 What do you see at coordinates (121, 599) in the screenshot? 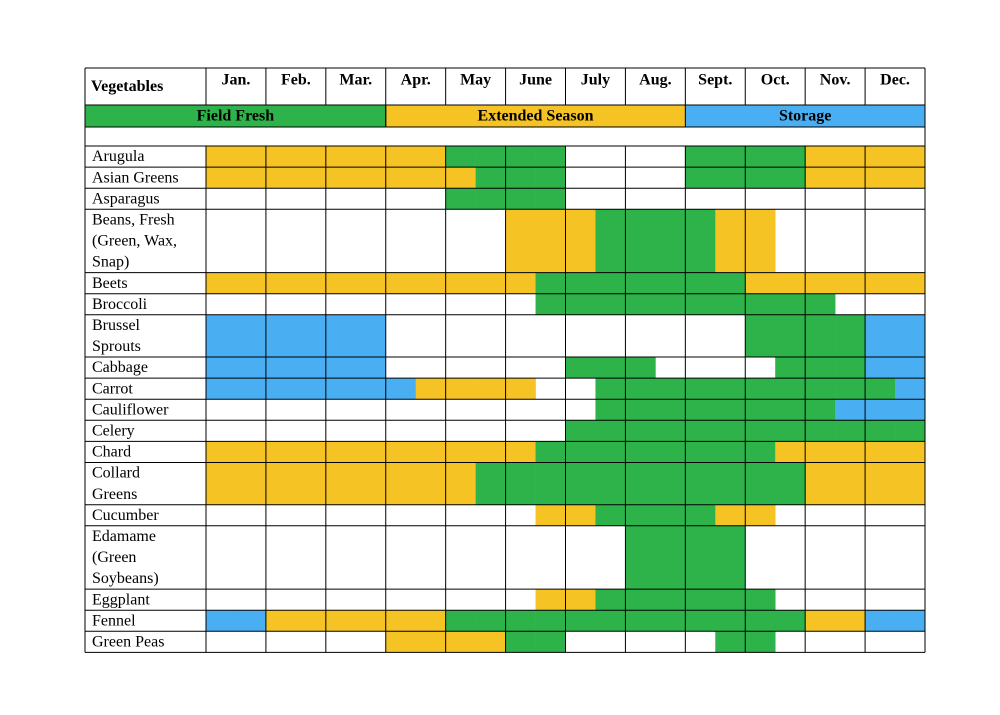
I see `vegetable-name: Eggplant` at bounding box center [121, 599].